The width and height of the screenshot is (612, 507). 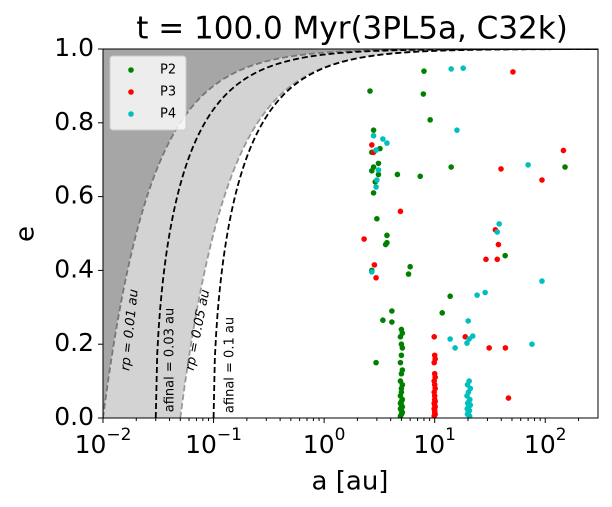 What do you see at coordinates (168, 70) in the screenshot?
I see `legend-label: P2` at bounding box center [168, 70].